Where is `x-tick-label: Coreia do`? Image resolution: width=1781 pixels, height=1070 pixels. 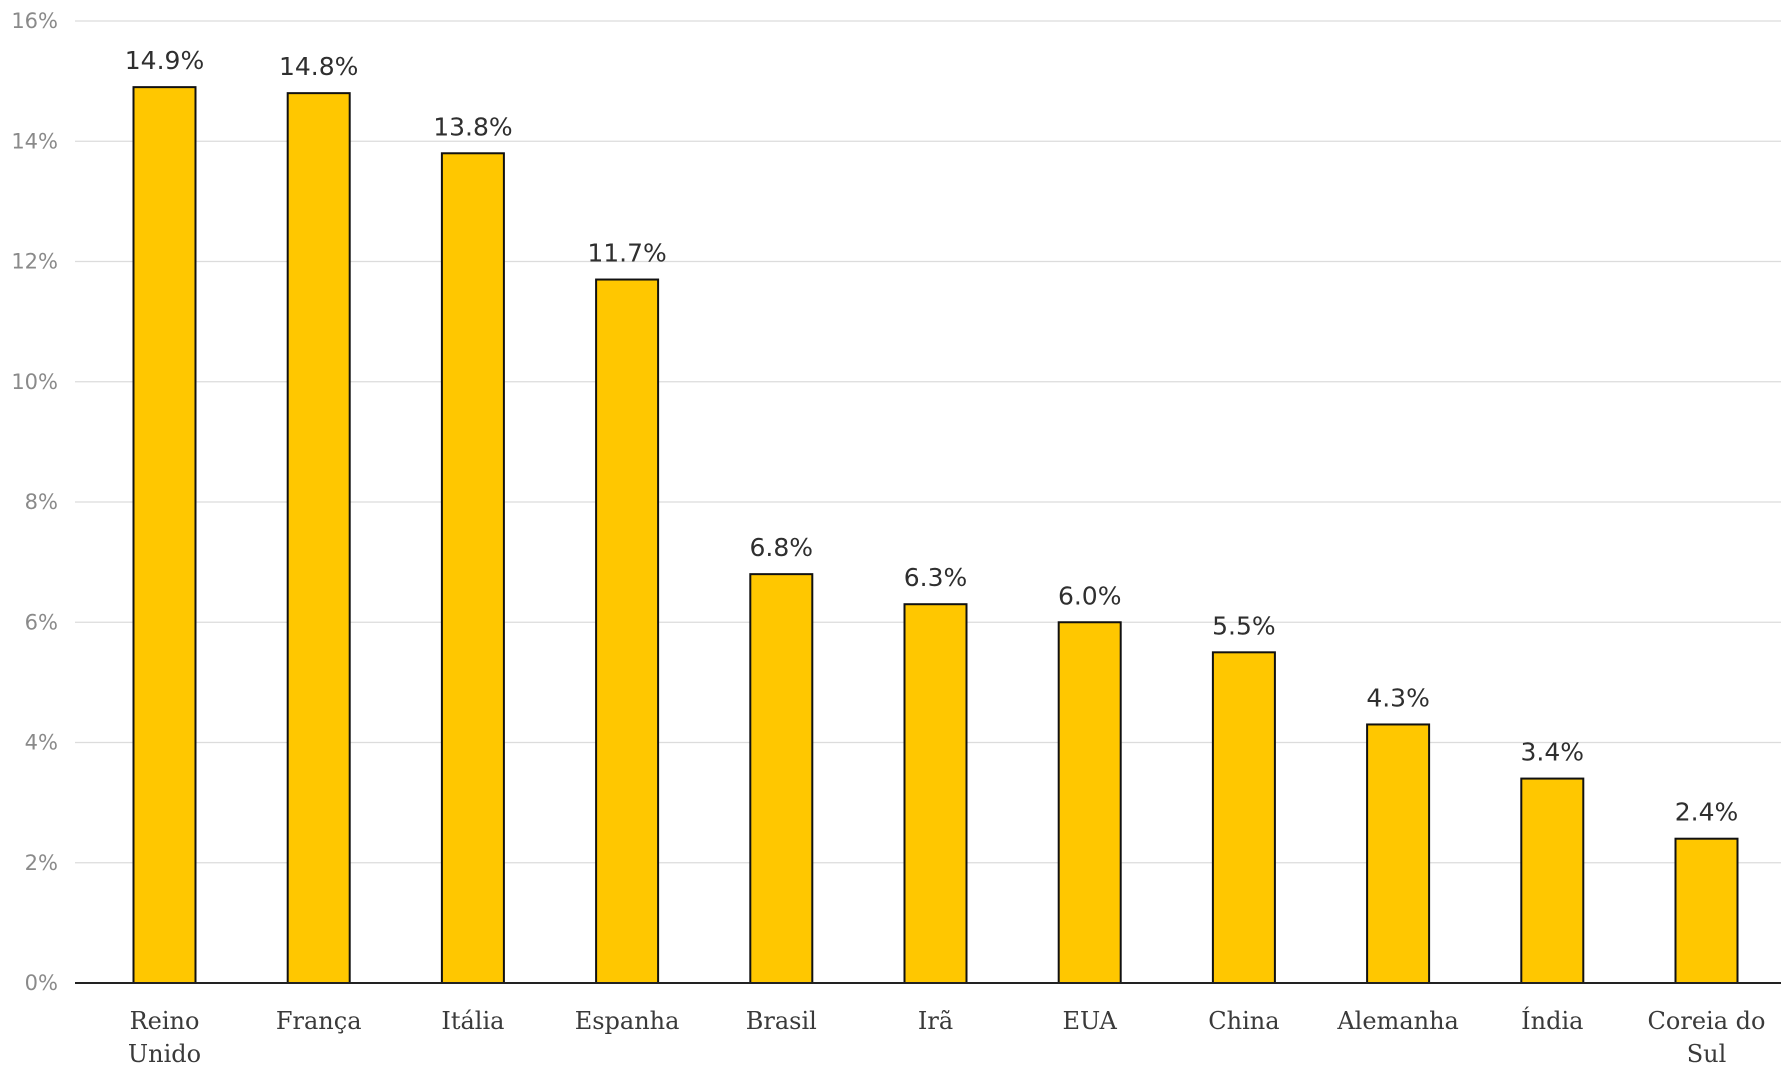
x-tick-label: Coreia do is located at coordinates (1707, 1021).